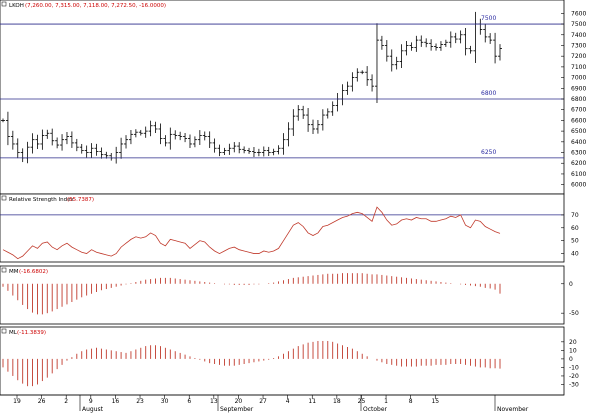  I want to click on x-day-label: 16, so click(116, 401).